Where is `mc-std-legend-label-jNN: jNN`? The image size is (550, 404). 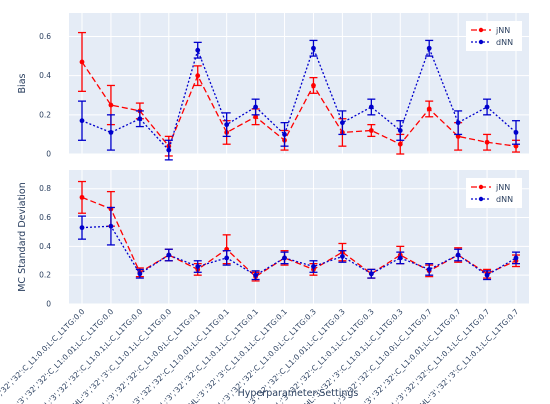
mc-std-legend-label-jNN: jNN is located at coordinates (502, 187).